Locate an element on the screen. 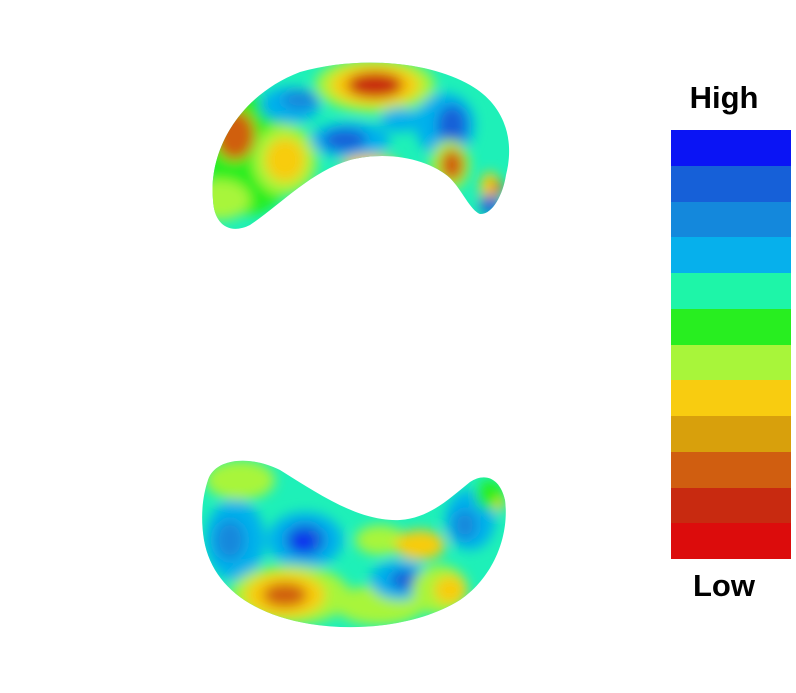 This screenshot has width=796, height=693. legend-high-label: High is located at coordinates (724, 97).